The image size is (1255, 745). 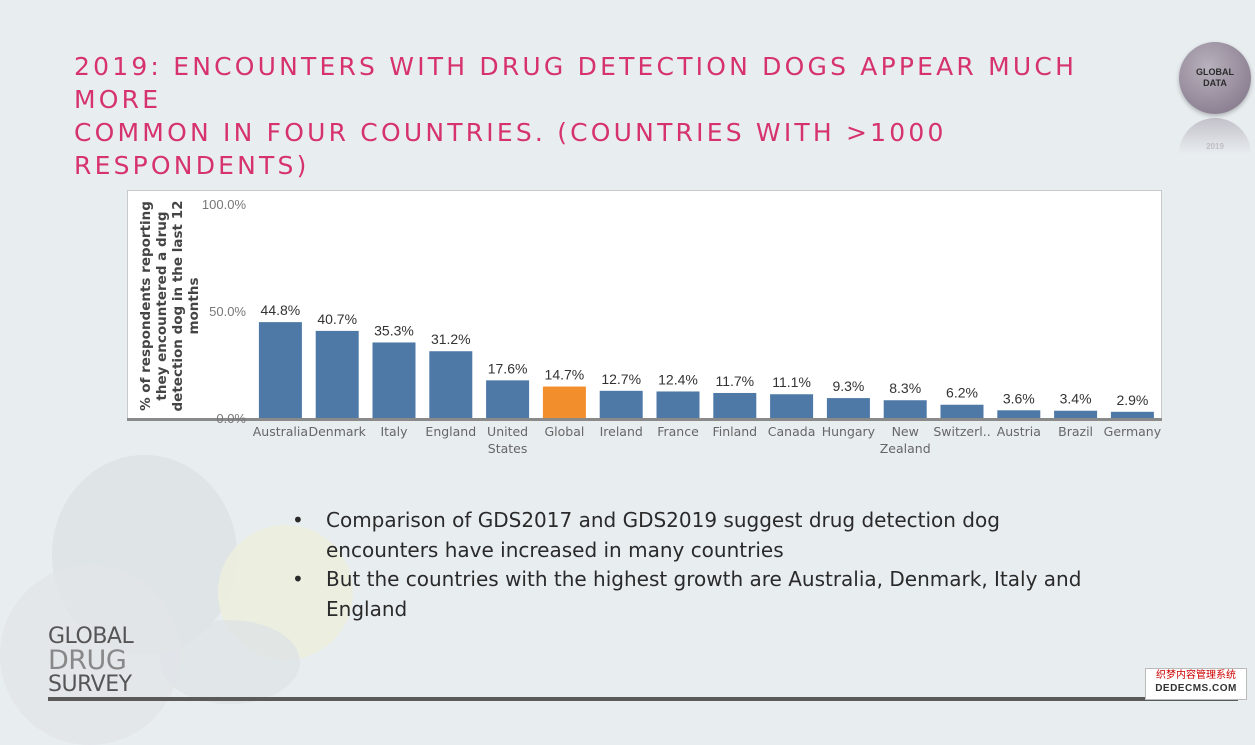 What do you see at coordinates (178, 306) in the screenshot?
I see `y-axis-title-line: detection dog in the last 12` at bounding box center [178, 306].